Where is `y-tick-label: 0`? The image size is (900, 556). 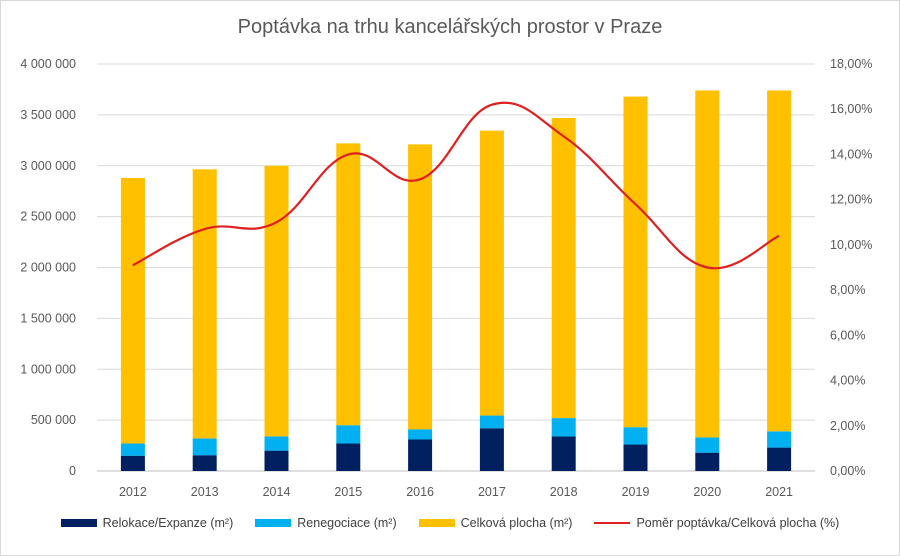 y-tick-label: 0 is located at coordinates (72, 471).